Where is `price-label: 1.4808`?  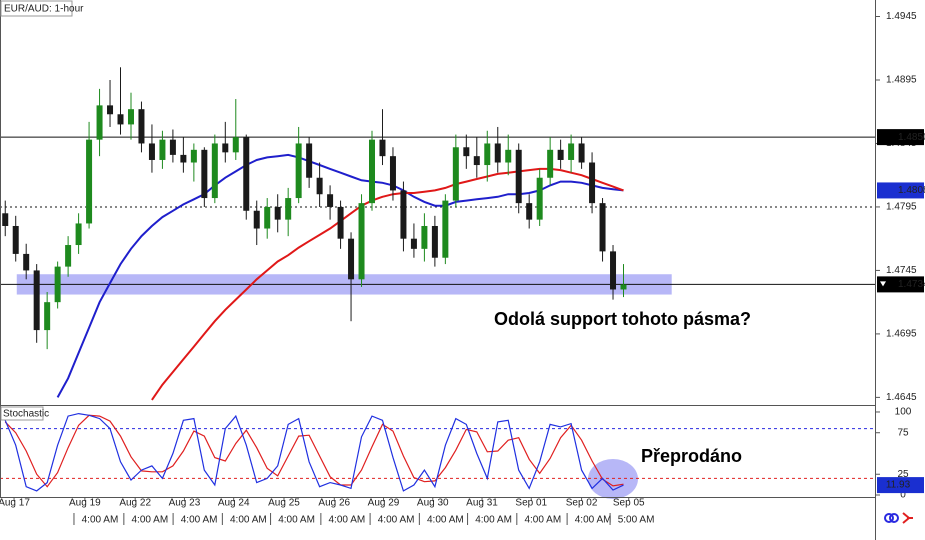 price-label: 1.4808 is located at coordinates (911, 190).